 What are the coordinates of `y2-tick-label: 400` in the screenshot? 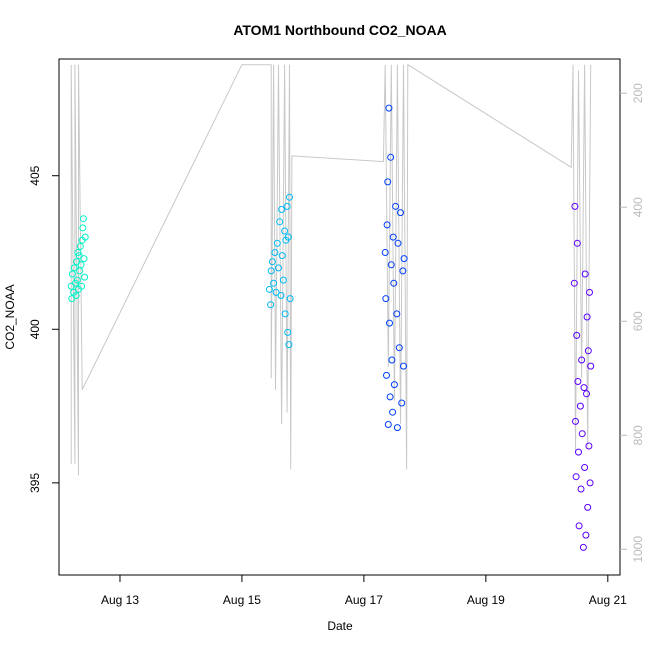 It's located at (638, 207).